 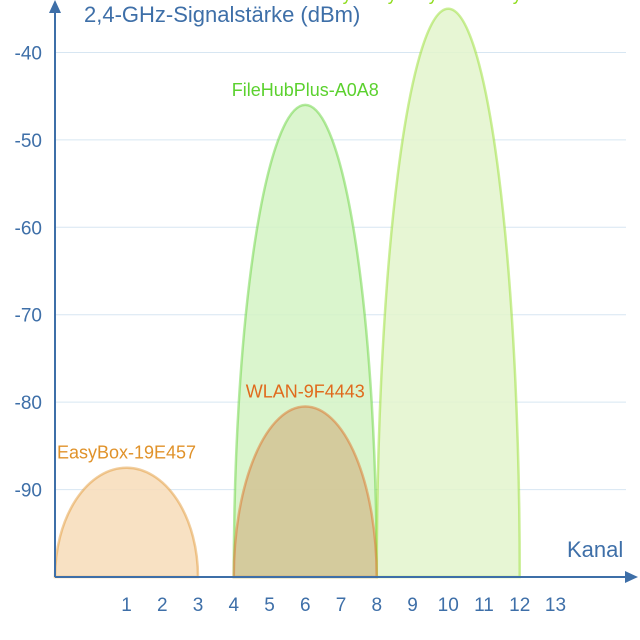 What do you see at coordinates (198, 605) in the screenshot?
I see `x-tick-label: 3` at bounding box center [198, 605].